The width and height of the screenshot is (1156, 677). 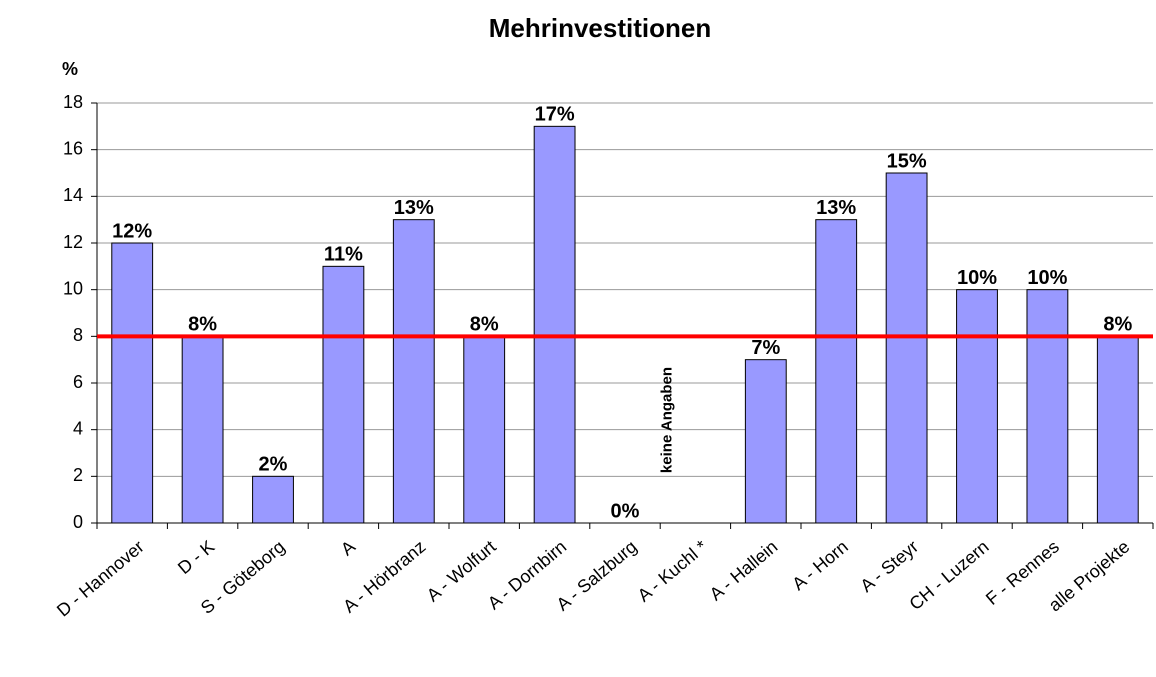 What do you see at coordinates (625, 511) in the screenshot?
I see `value-label: 0%` at bounding box center [625, 511].